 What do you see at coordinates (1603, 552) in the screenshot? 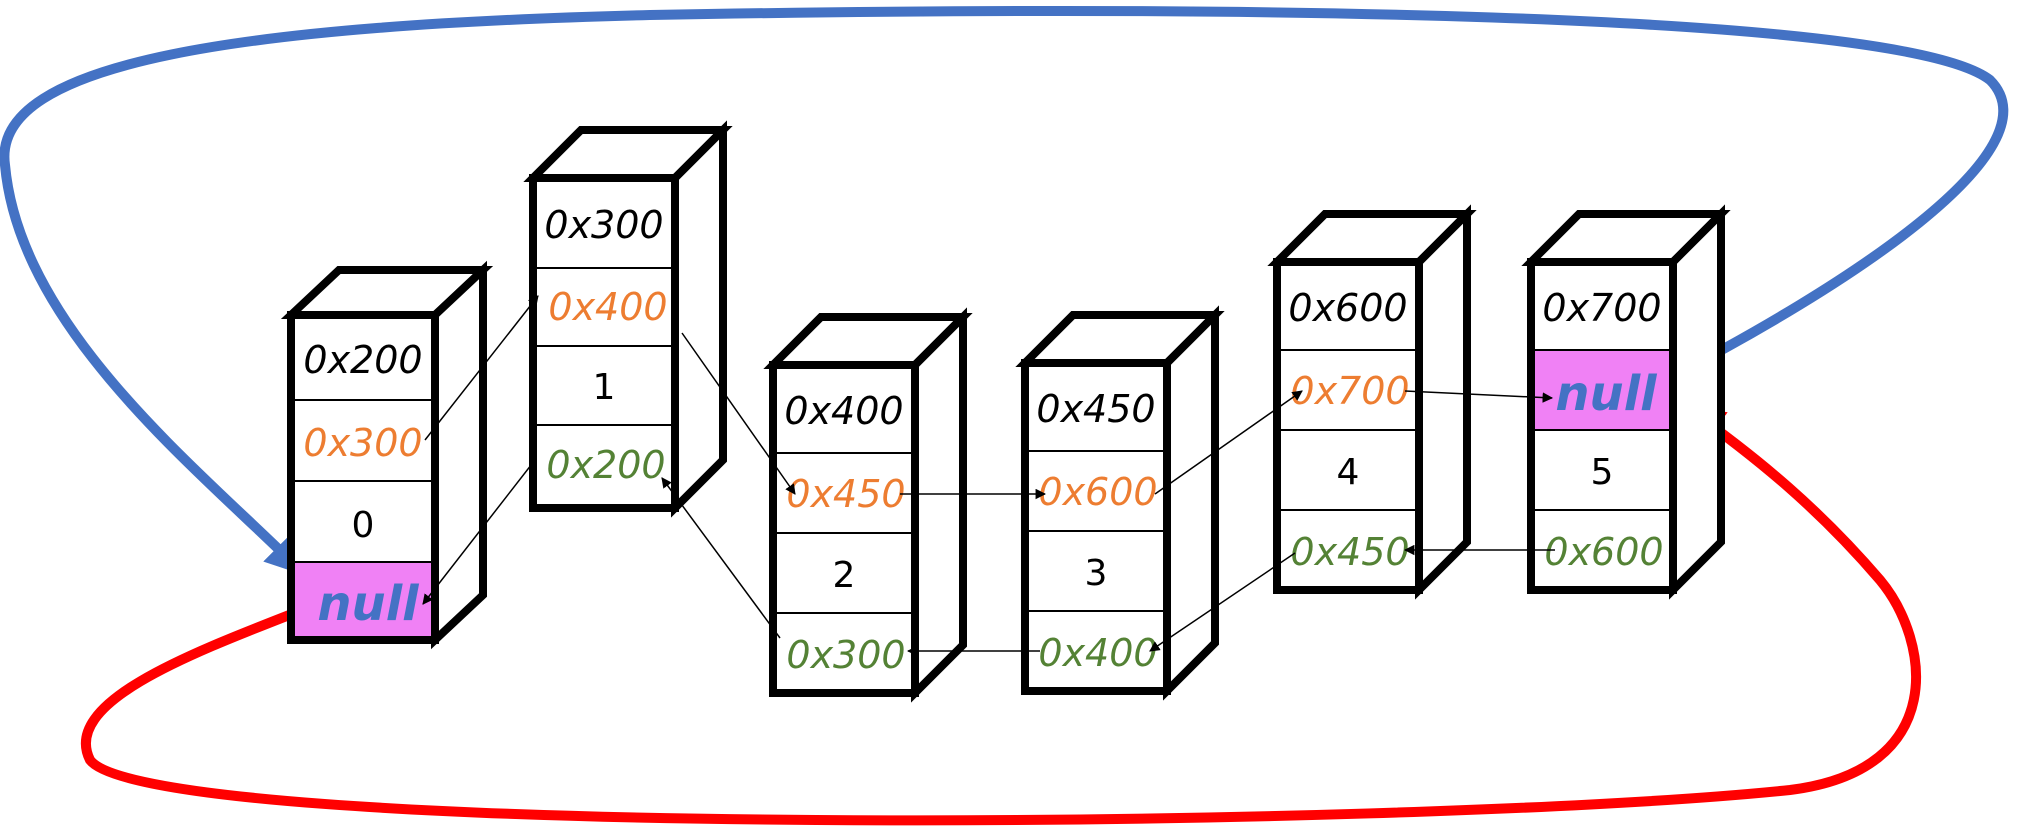
I see `node-prev: 0x600` at bounding box center [1603, 552].